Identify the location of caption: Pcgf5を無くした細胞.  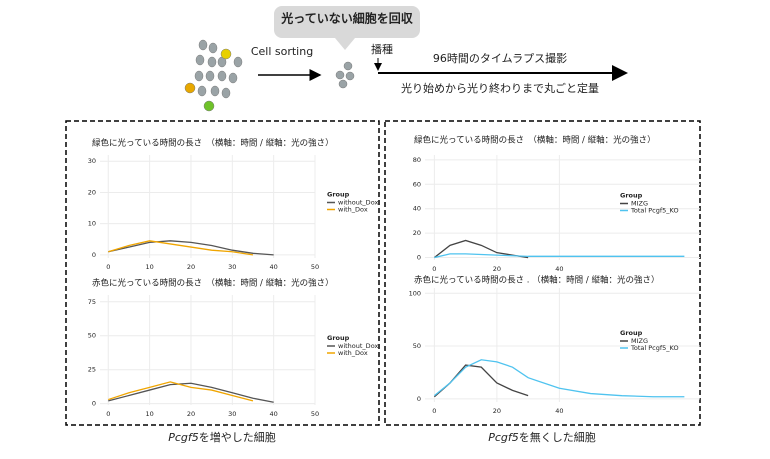
(542, 437).